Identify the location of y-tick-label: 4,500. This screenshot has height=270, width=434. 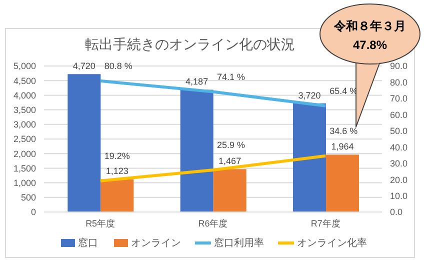
(24, 81).